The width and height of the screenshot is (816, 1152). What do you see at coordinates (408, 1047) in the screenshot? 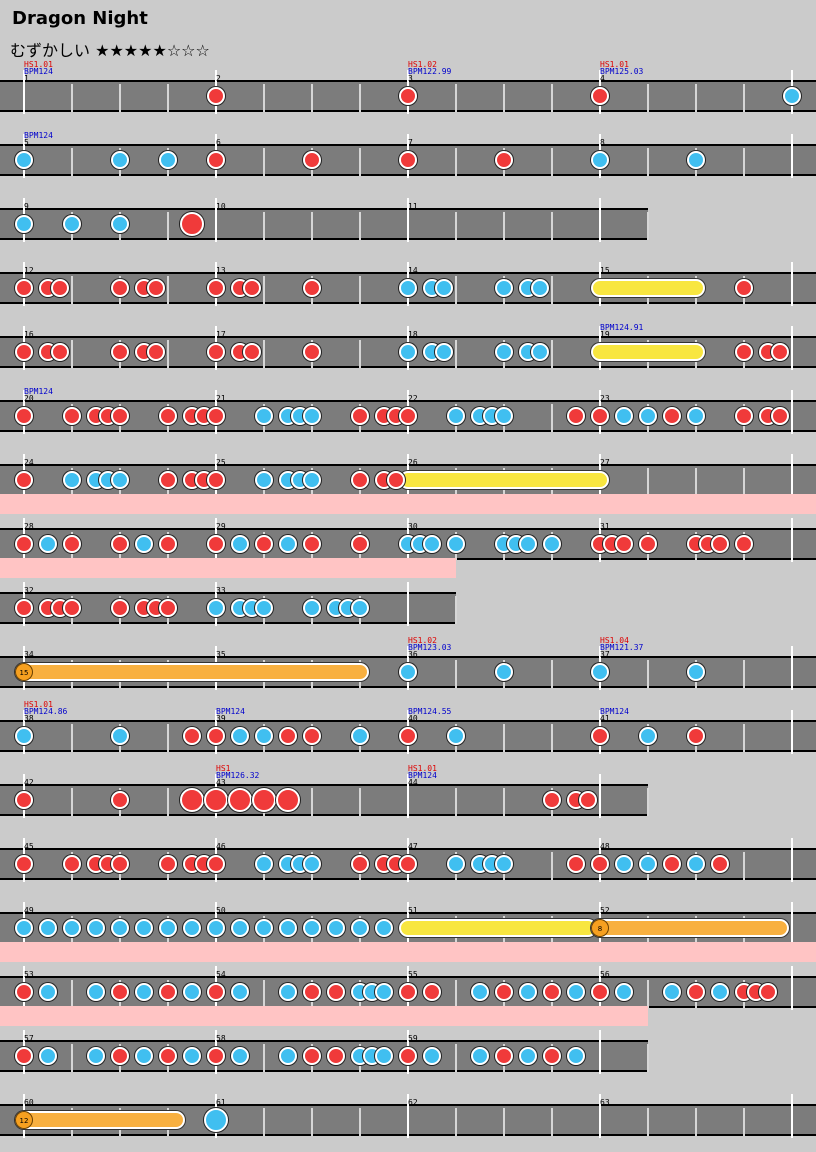
I see `chart-row: 57 58 59` at bounding box center [408, 1047].